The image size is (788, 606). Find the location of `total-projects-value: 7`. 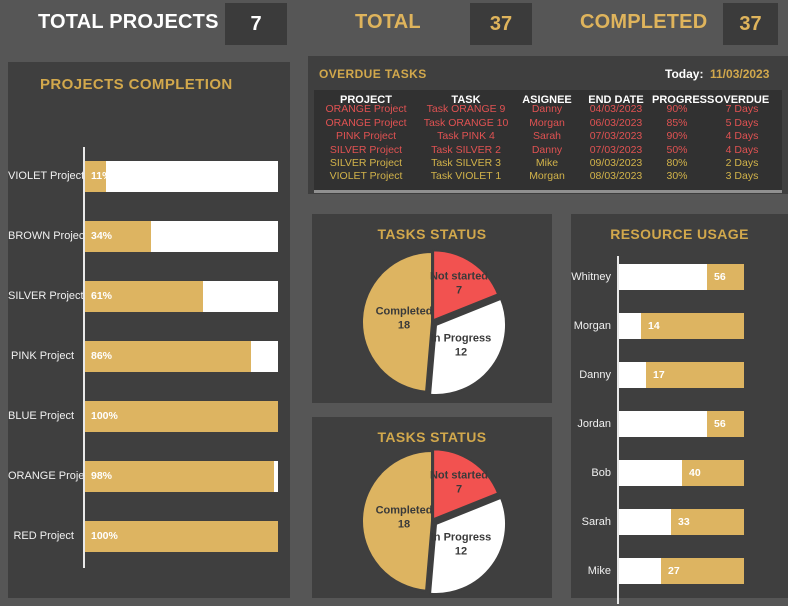

total-projects-value: 7 is located at coordinates (256, 24).